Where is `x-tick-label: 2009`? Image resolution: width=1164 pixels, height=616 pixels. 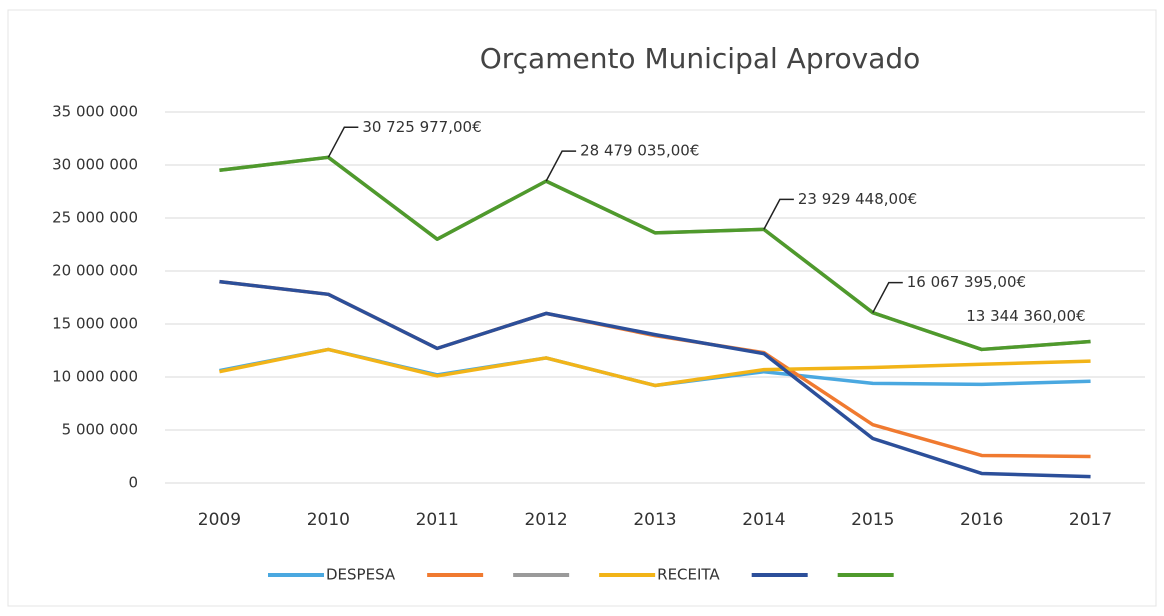
x-tick-label: 2009 is located at coordinates (219, 520).